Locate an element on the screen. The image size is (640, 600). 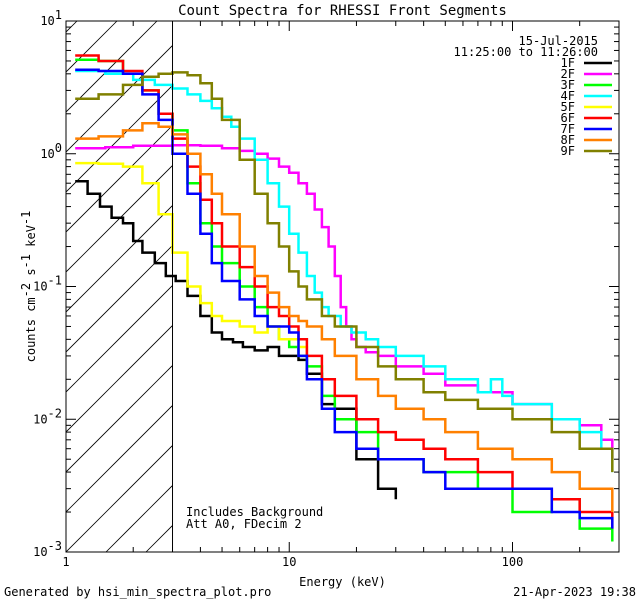
legend-label-8F: 8F is located at coordinates (568, 140).